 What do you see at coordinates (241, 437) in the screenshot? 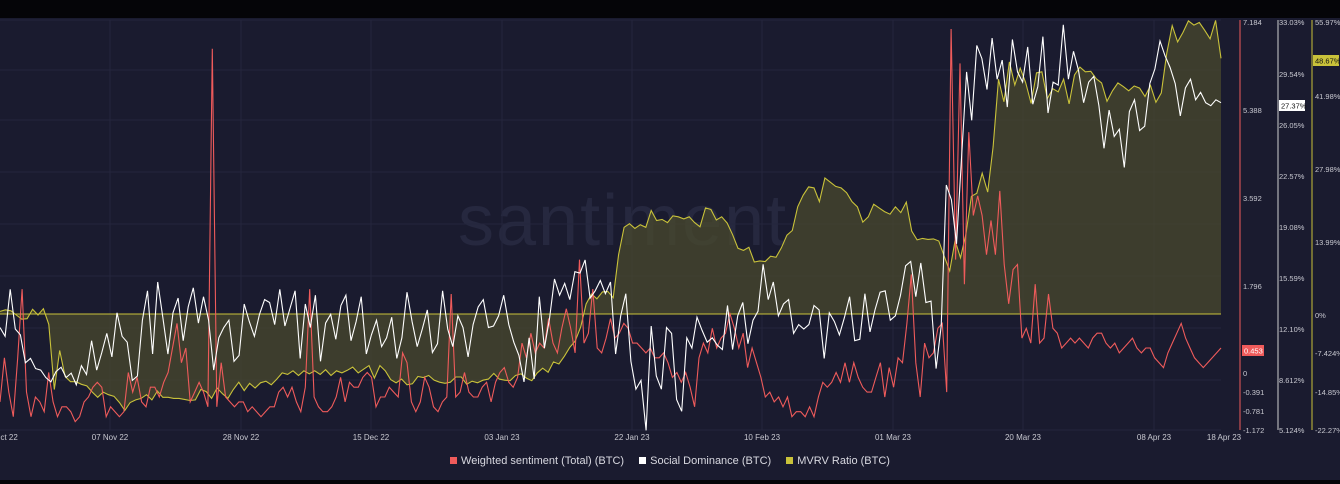
I see `x-tick-label: 28 Nov 22` at bounding box center [241, 437].